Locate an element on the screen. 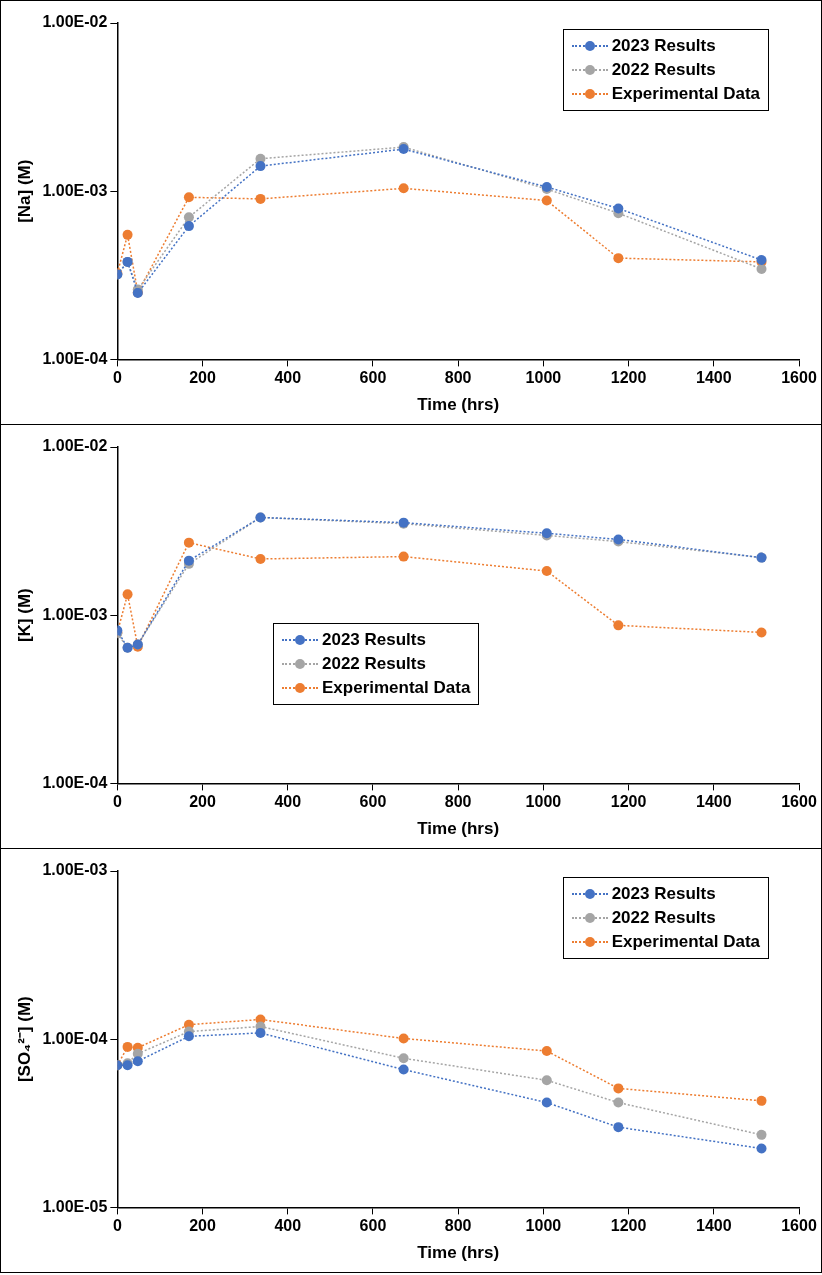  y-axis-title: [Na] (M) is located at coordinates (24, 191).